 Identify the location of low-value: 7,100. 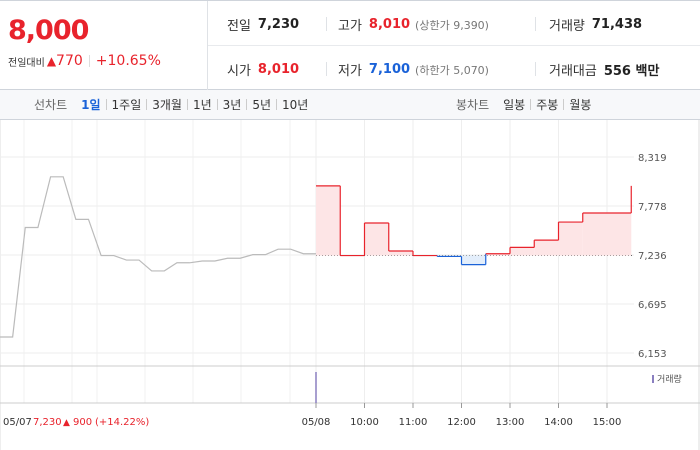
(389, 69).